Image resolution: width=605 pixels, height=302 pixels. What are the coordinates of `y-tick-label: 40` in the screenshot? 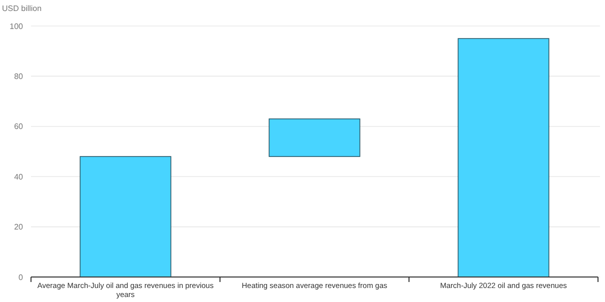 It's located at (19, 177).